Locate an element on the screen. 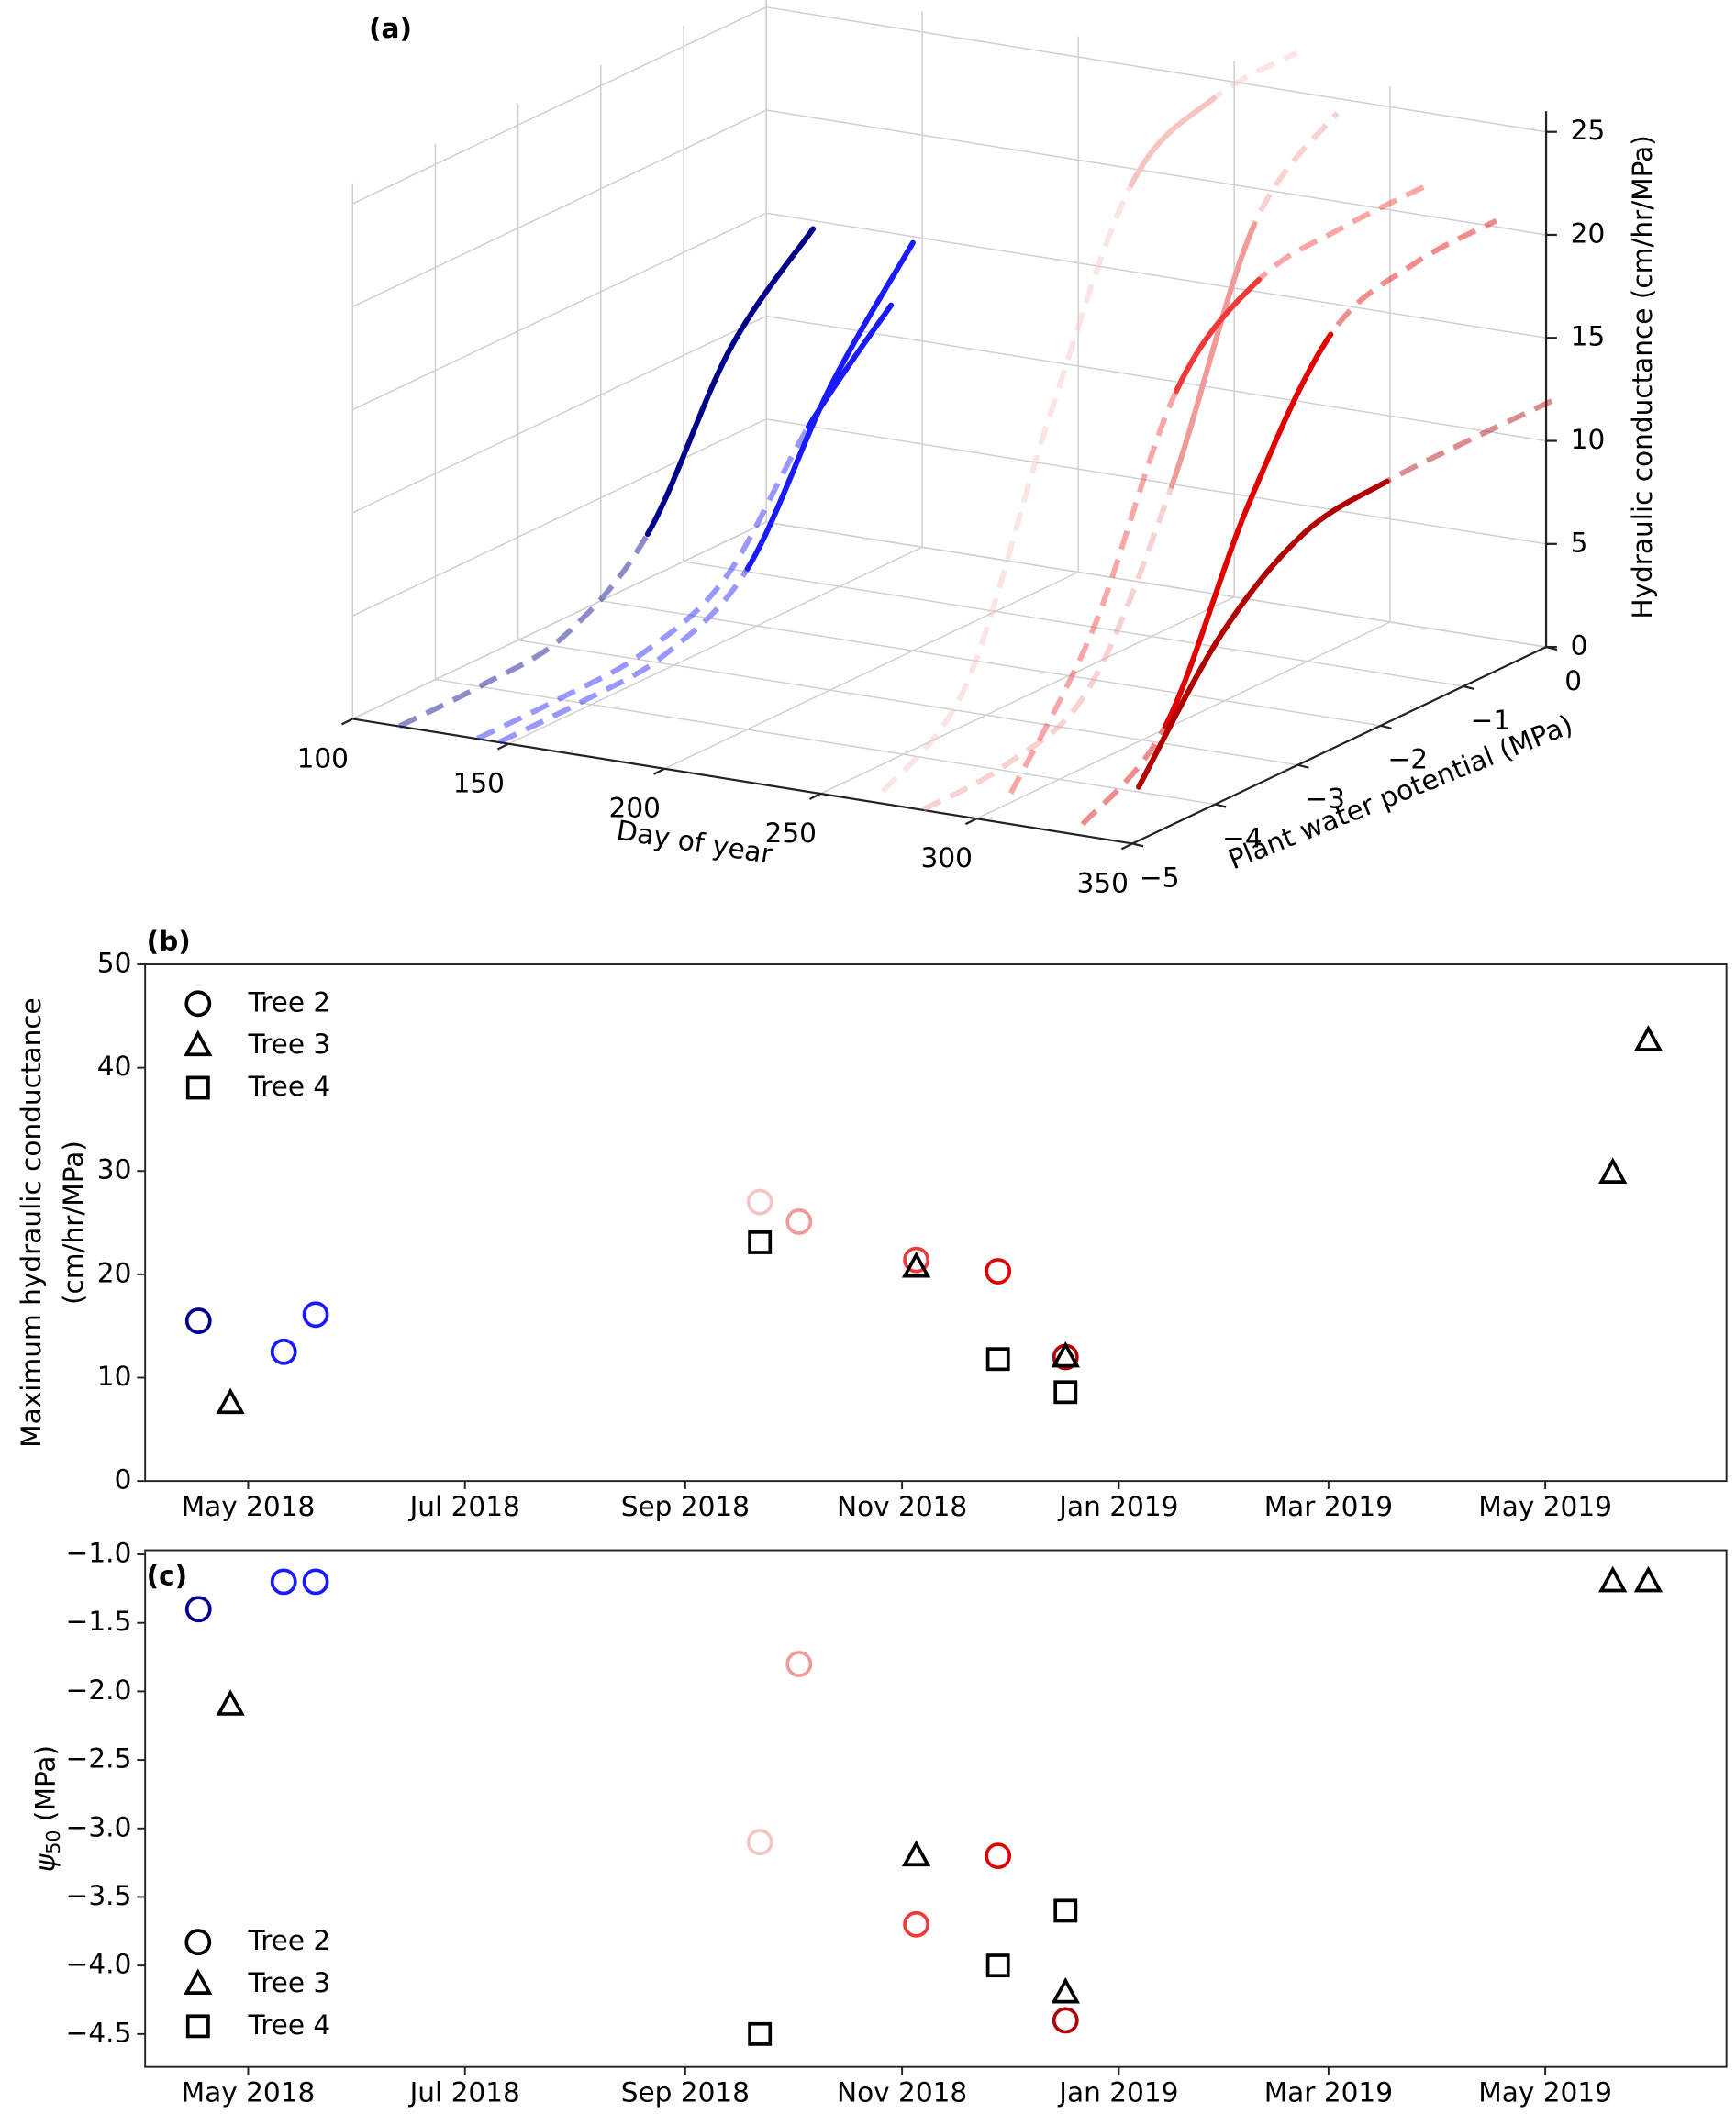  panel-label: (a) is located at coordinates (390, 28).